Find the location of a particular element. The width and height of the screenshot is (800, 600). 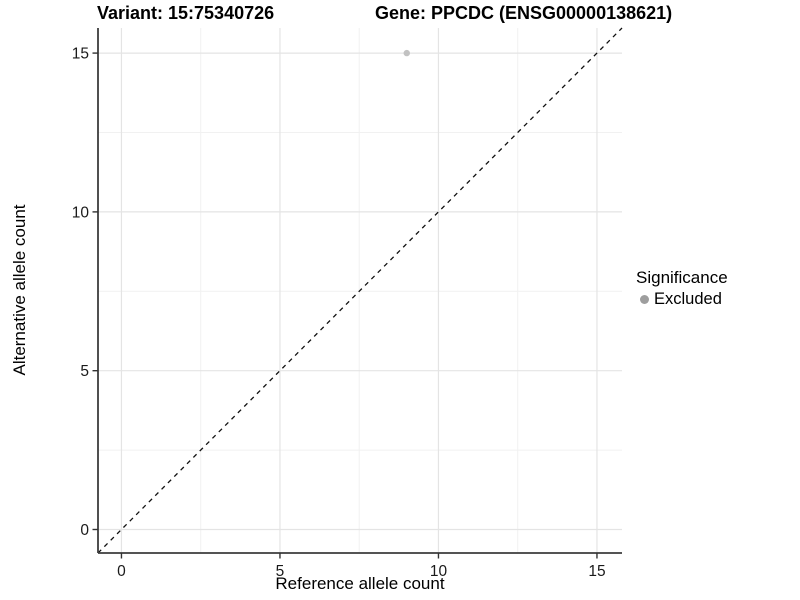

legend-item-excluded: Excluded is located at coordinates (682, 299).